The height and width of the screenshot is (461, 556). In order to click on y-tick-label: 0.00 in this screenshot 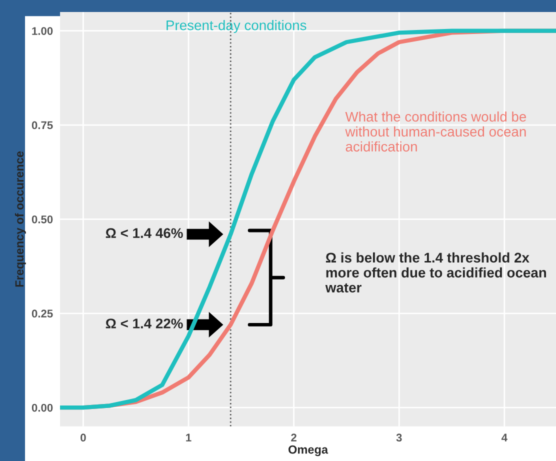, I will do `click(42, 408)`.